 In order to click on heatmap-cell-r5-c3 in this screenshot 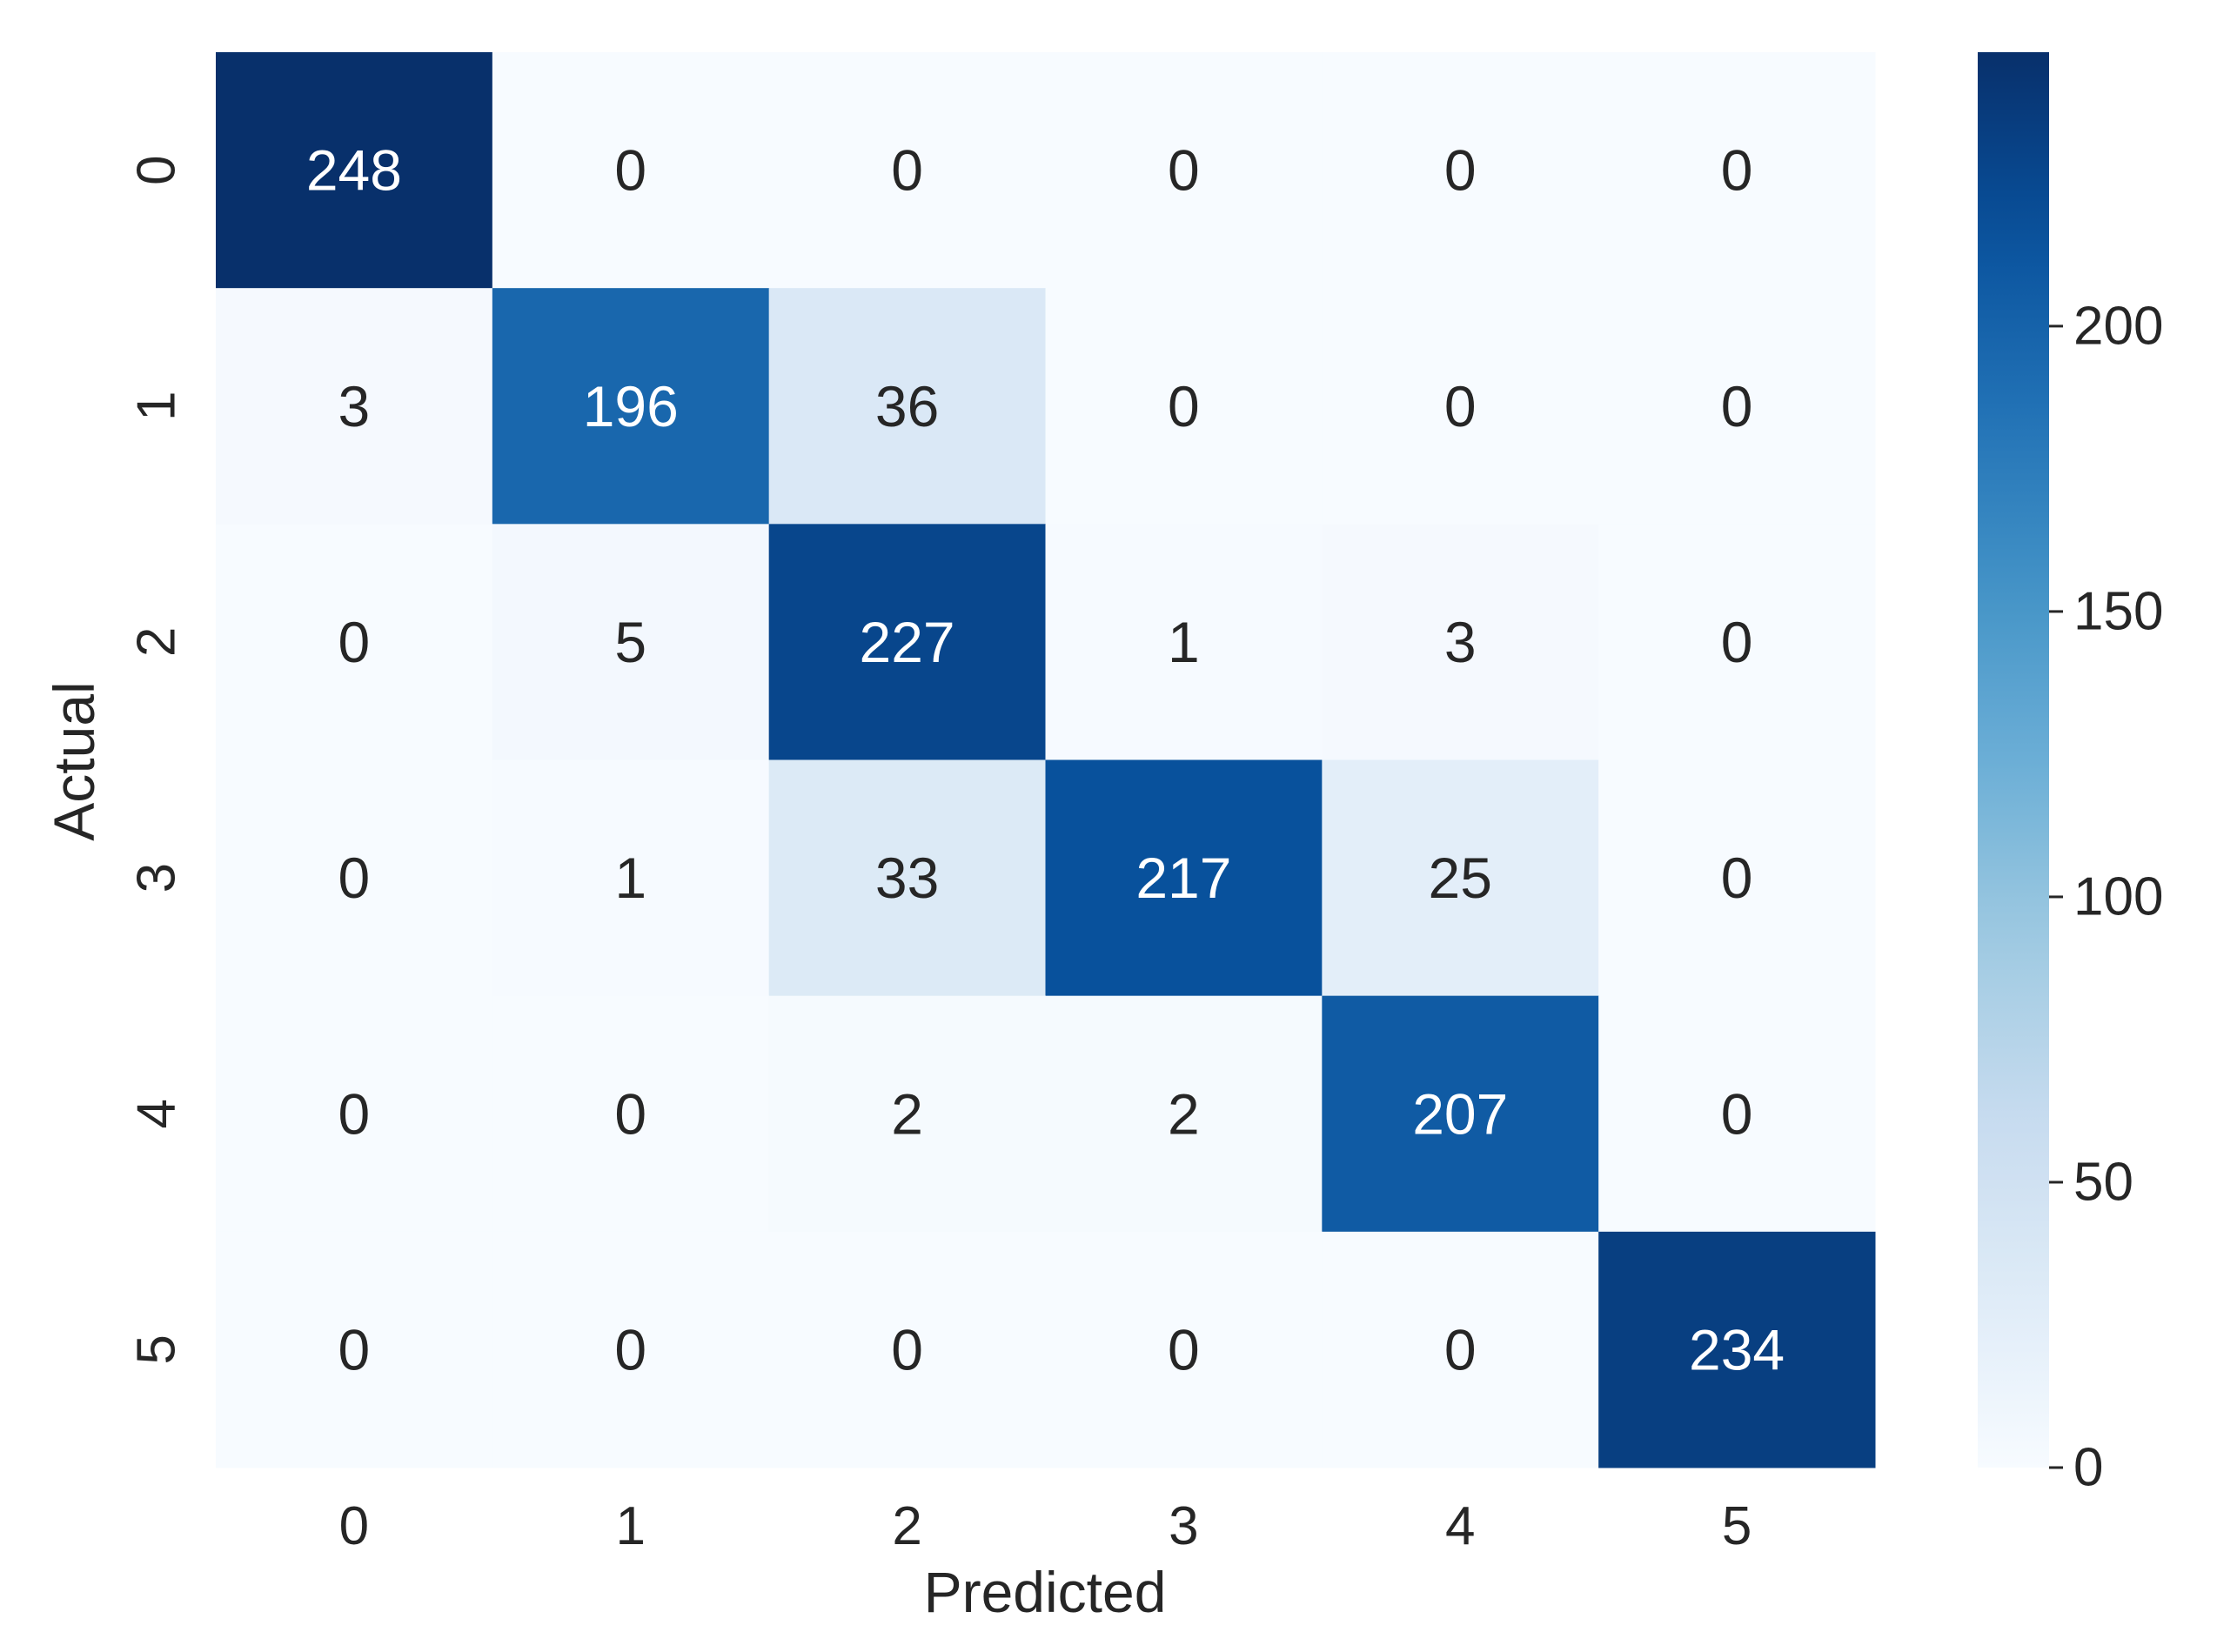, I will do `click(1184, 1349)`.